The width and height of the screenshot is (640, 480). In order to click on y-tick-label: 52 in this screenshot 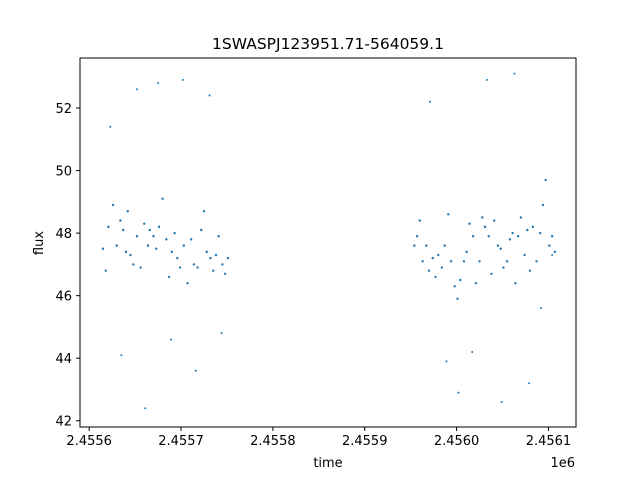, I will do `click(63, 109)`.